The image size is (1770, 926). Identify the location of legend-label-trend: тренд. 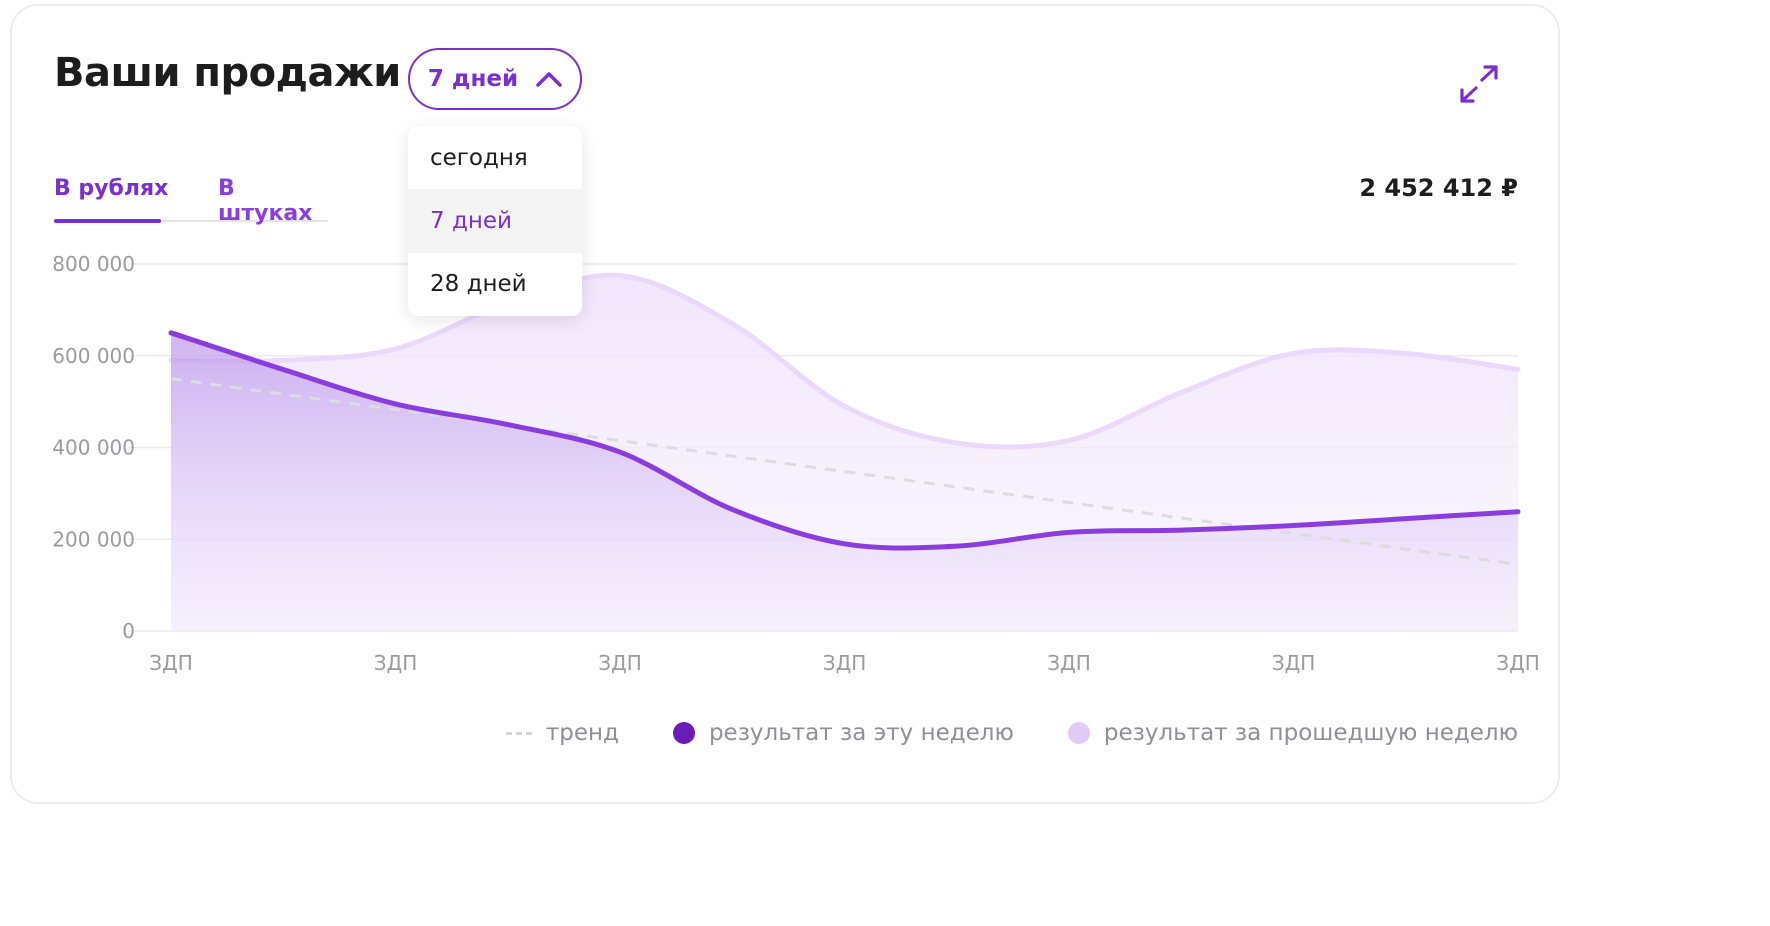
(582, 733).